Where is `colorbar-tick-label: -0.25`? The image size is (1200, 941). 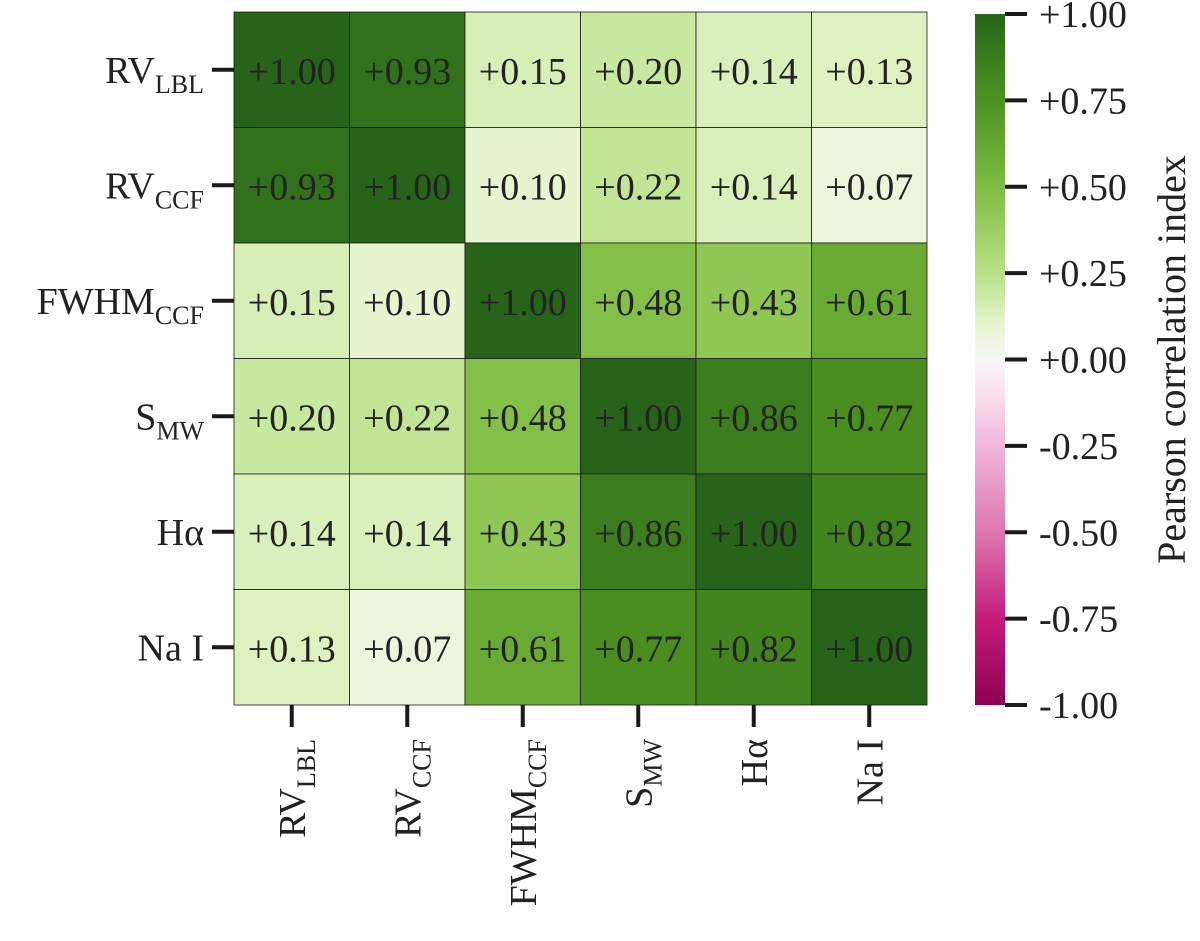 colorbar-tick-label: -0.25 is located at coordinates (1078, 447).